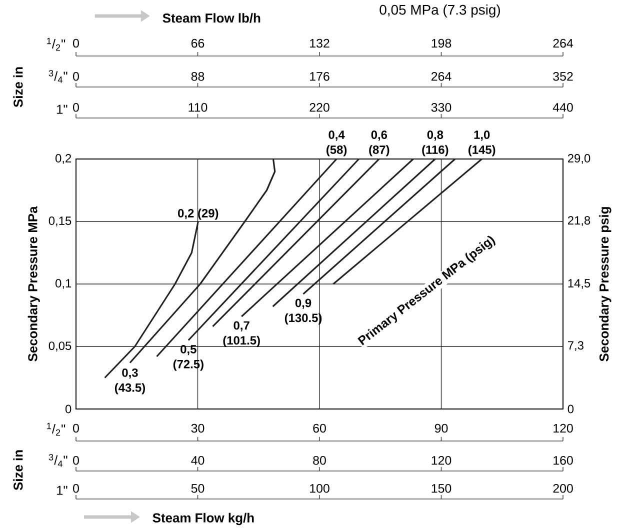 The image size is (627, 531). I want to click on text: Steam Flow kg/h, so click(203, 519).